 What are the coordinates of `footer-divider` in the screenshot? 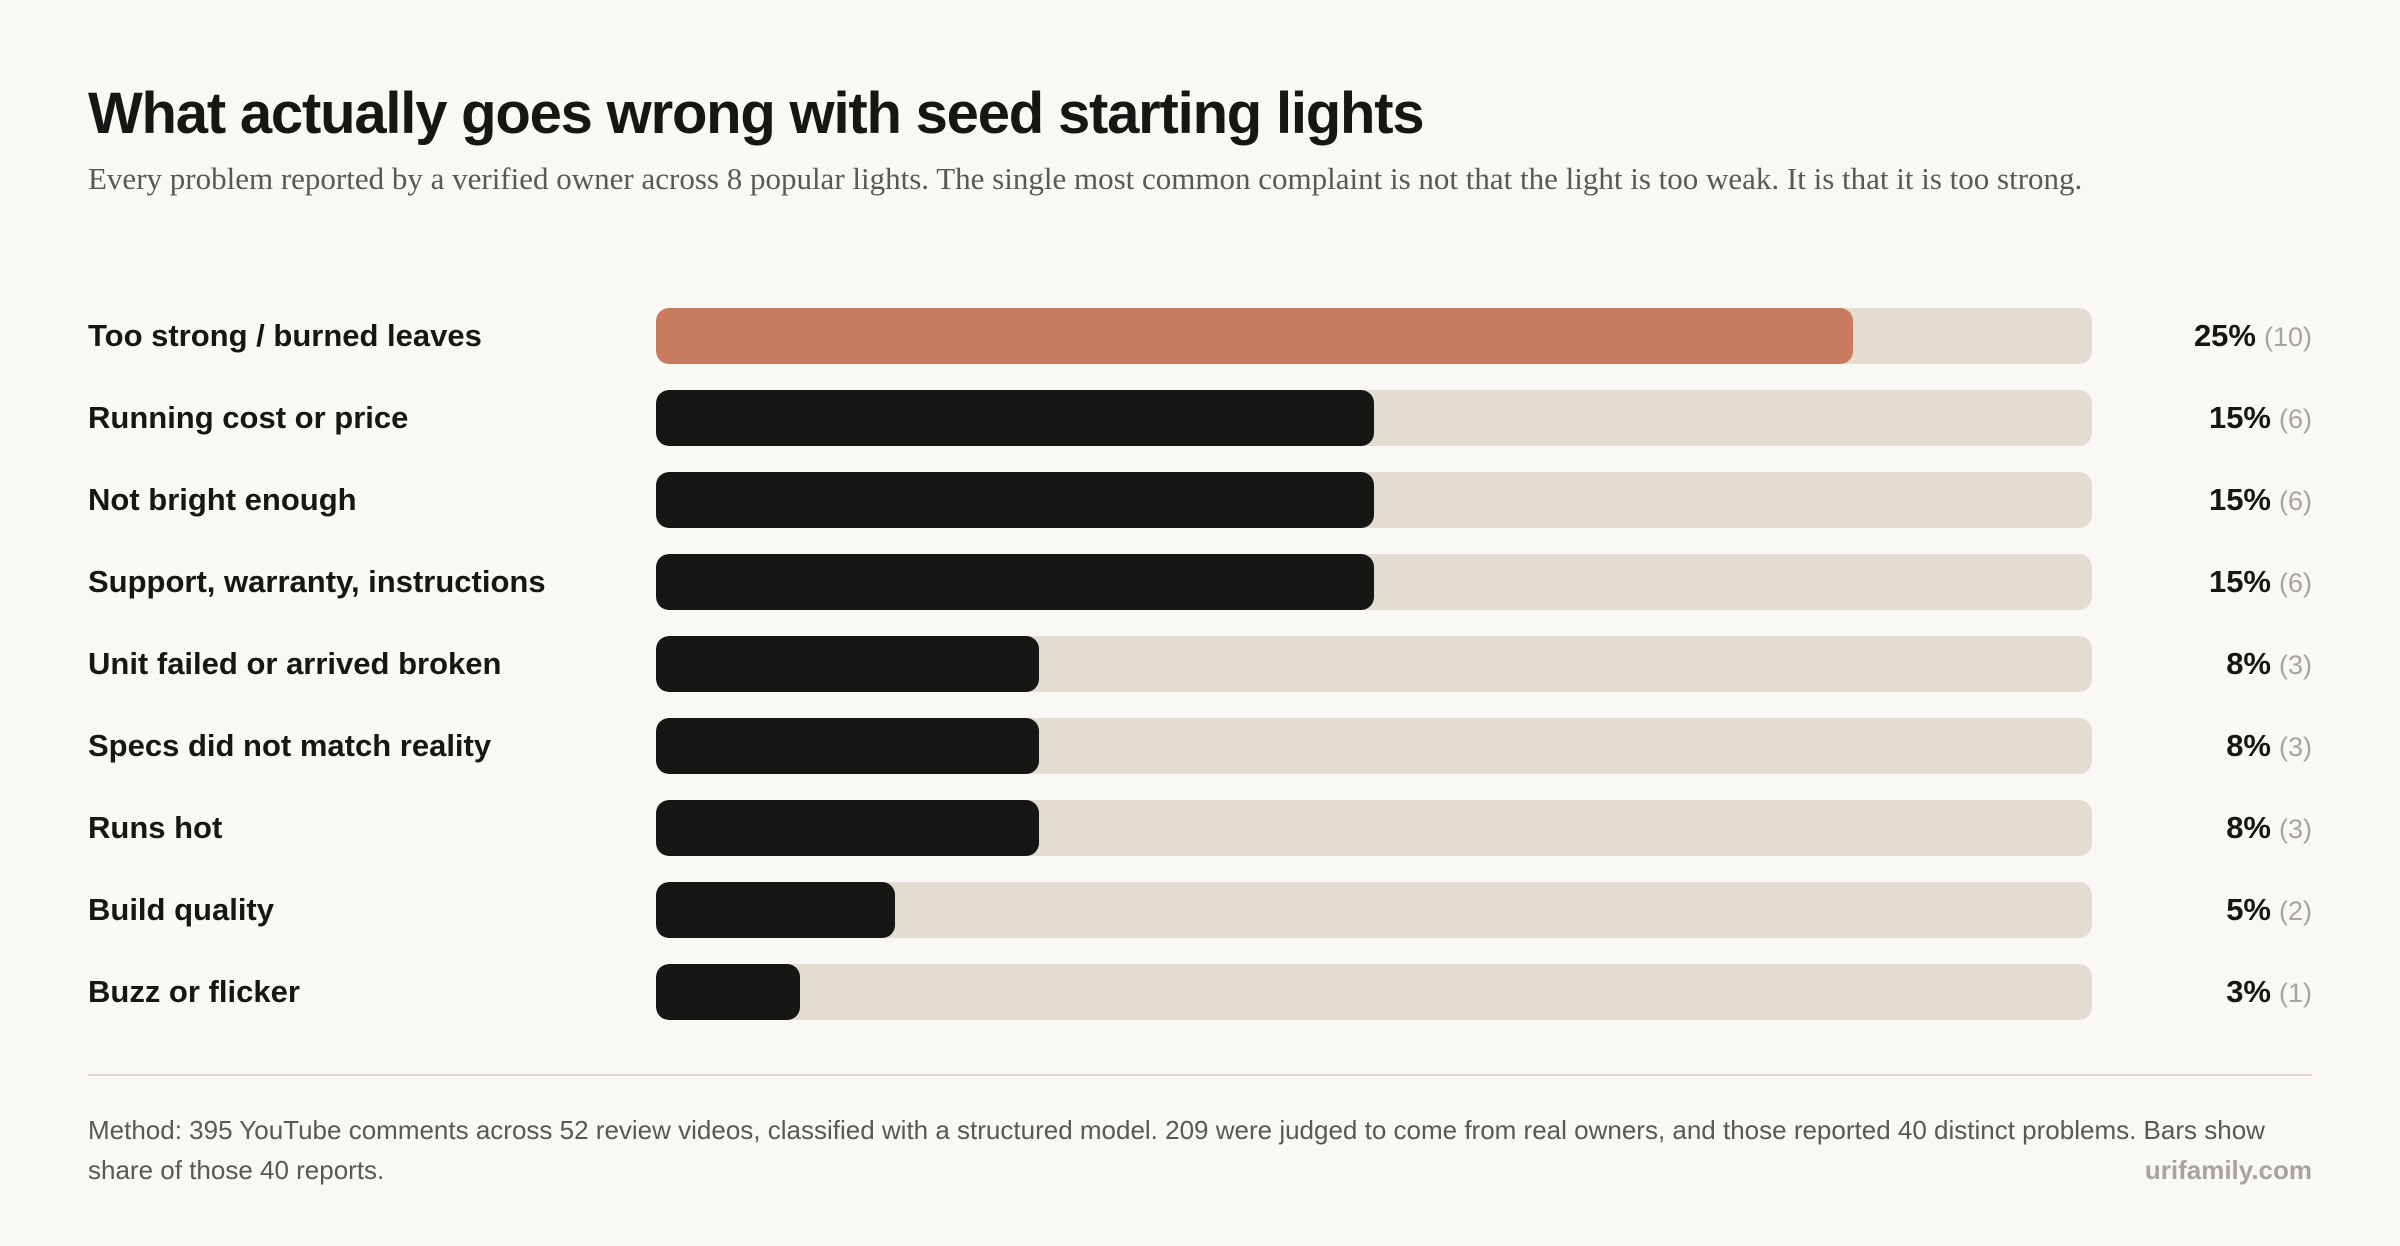 It's located at (1200, 1075).